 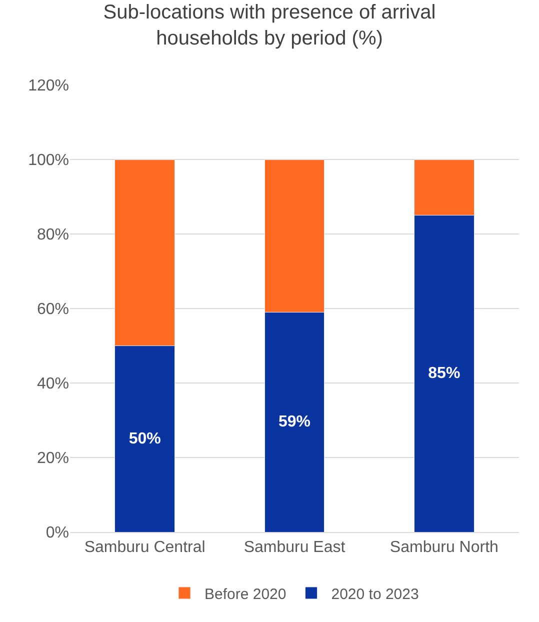 What do you see at coordinates (48, 161) in the screenshot?
I see `y-tick-label: 100%` at bounding box center [48, 161].